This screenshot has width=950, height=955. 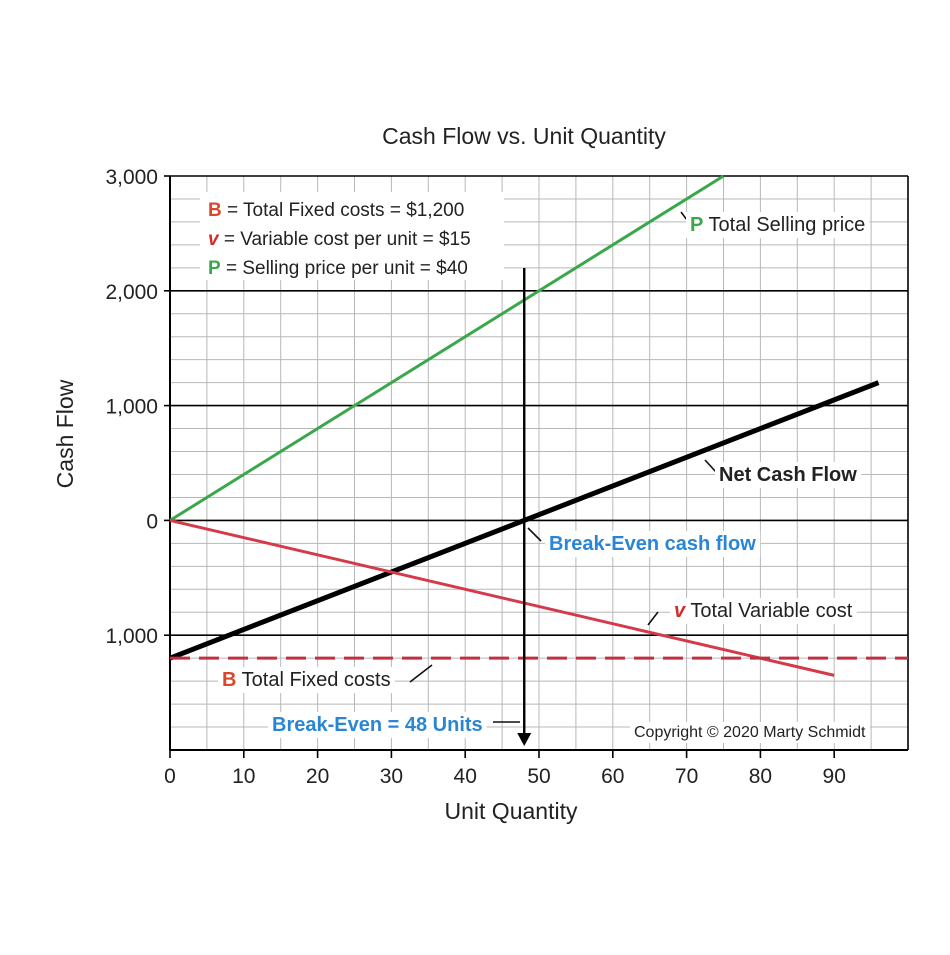 What do you see at coordinates (65, 433) in the screenshot?
I see `y-axis-label: Cash Flow` at bounding box center [65, 433].